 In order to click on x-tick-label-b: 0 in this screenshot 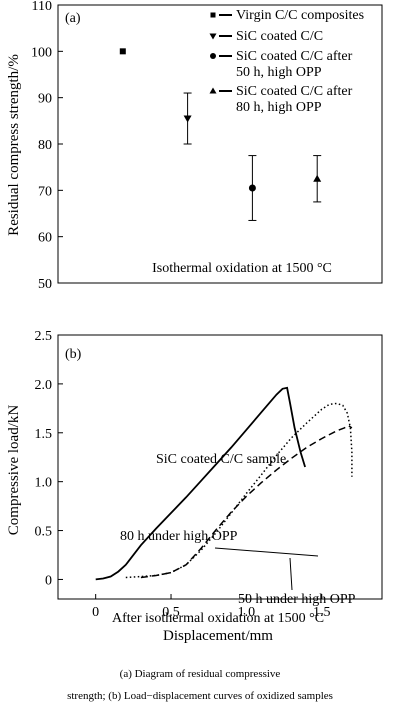, I will do `click(95, 612)`.